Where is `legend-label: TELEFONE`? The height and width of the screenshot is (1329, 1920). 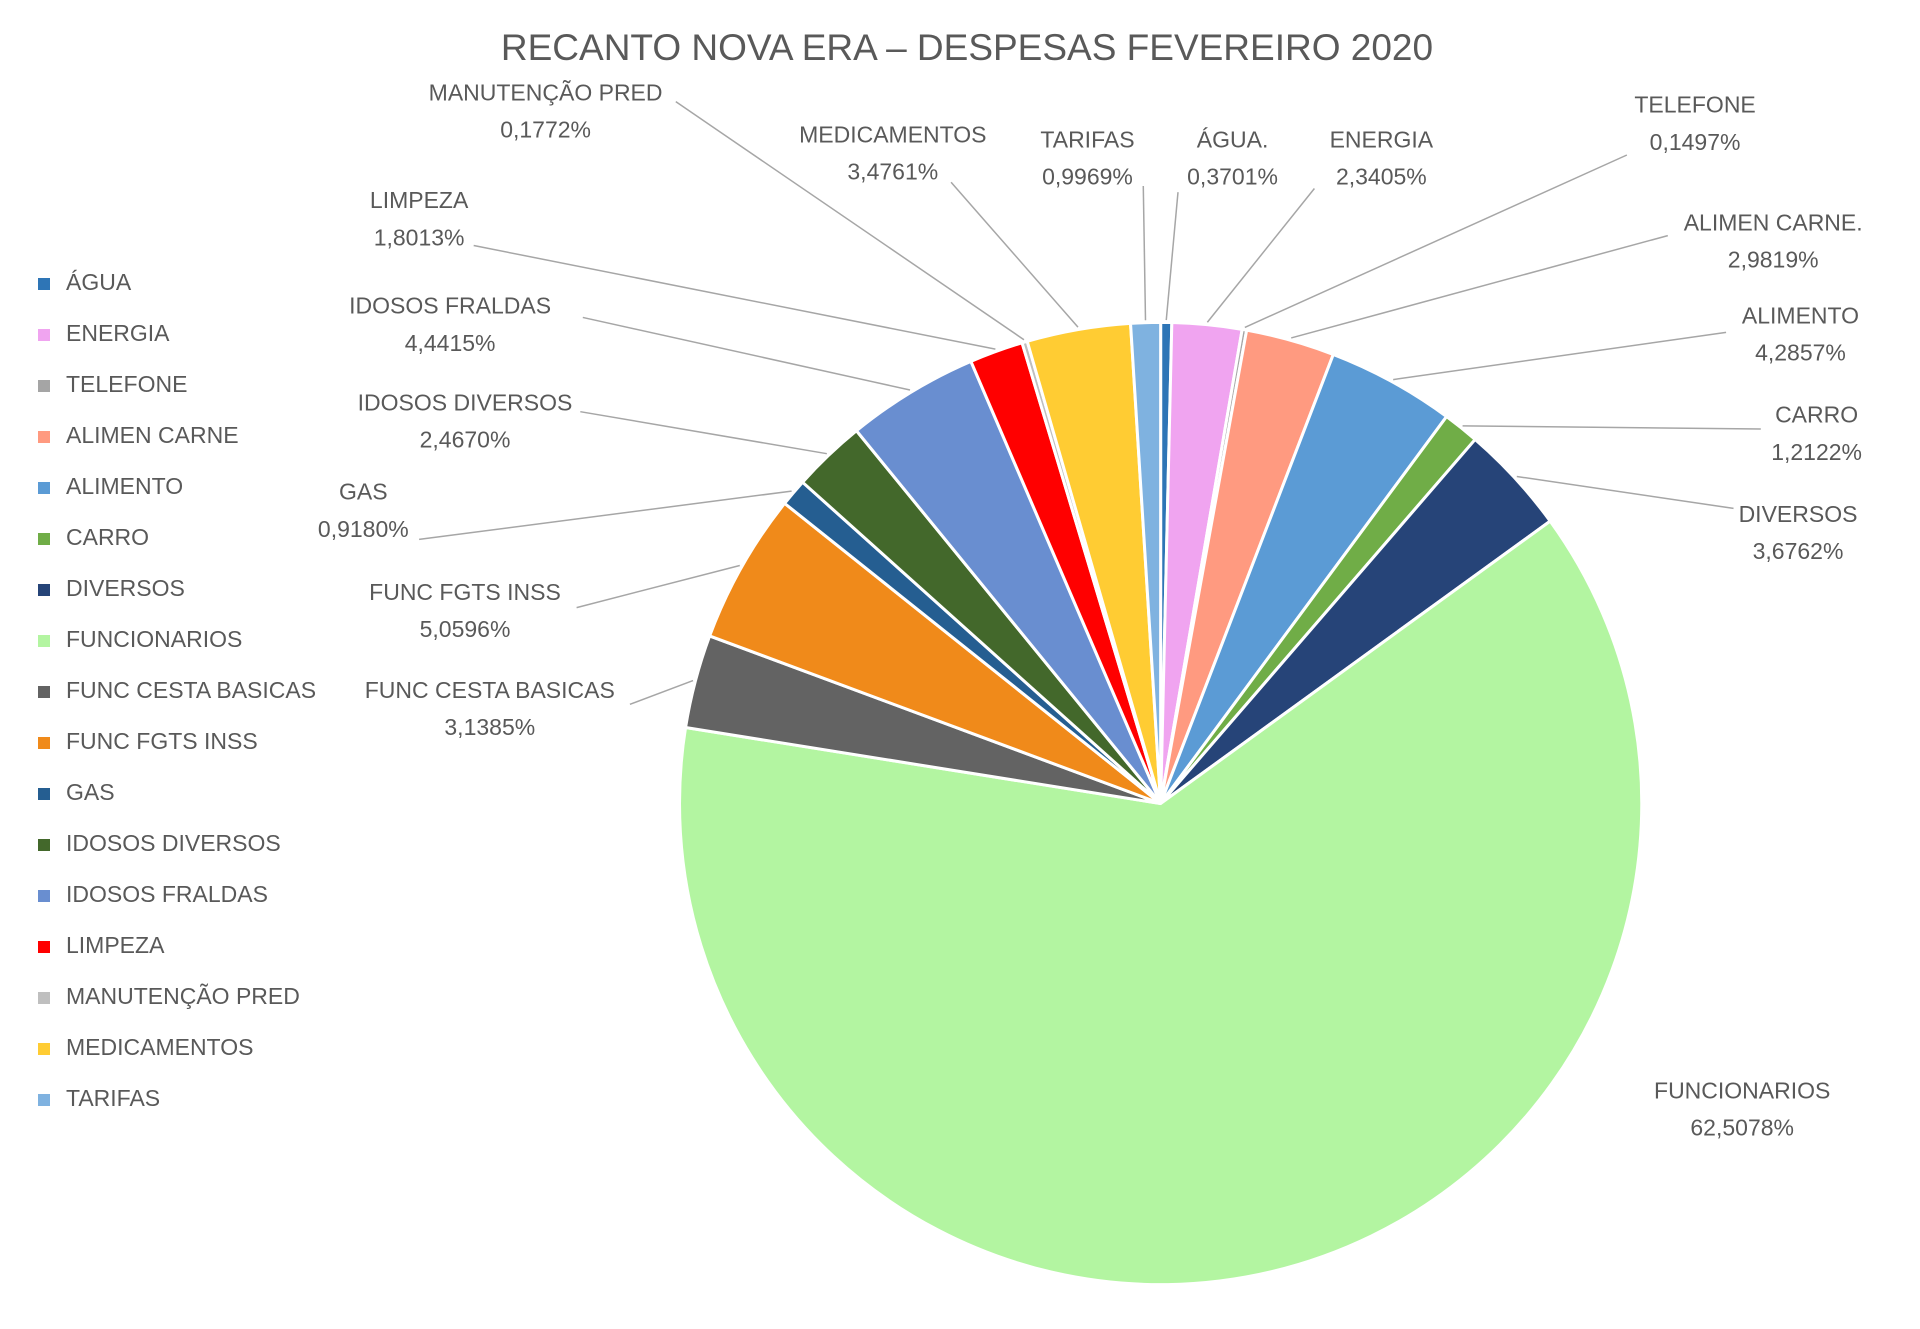
legend-label: TELEFONE is located at coordinates (126, 384).